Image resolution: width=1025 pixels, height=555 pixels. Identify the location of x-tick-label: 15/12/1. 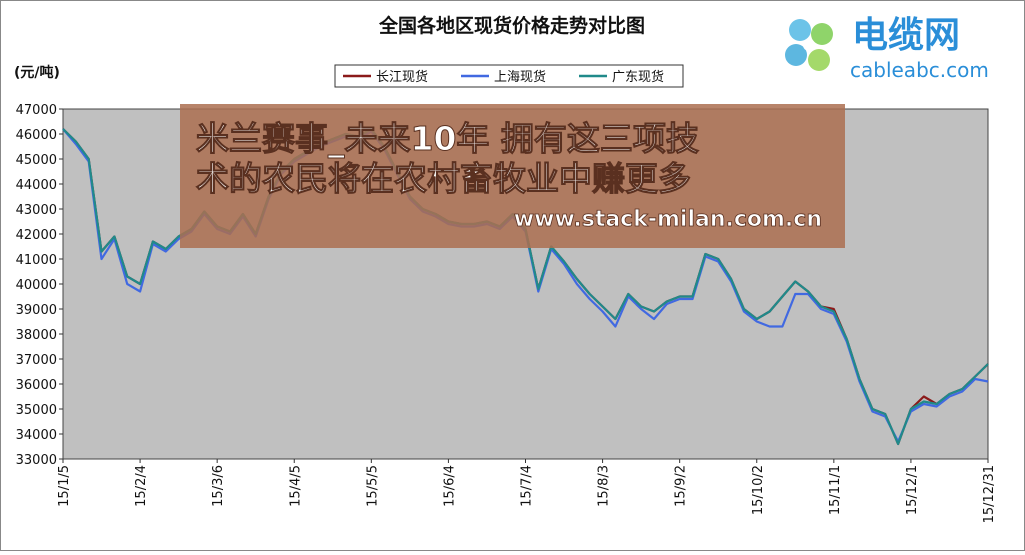
(912, 490).